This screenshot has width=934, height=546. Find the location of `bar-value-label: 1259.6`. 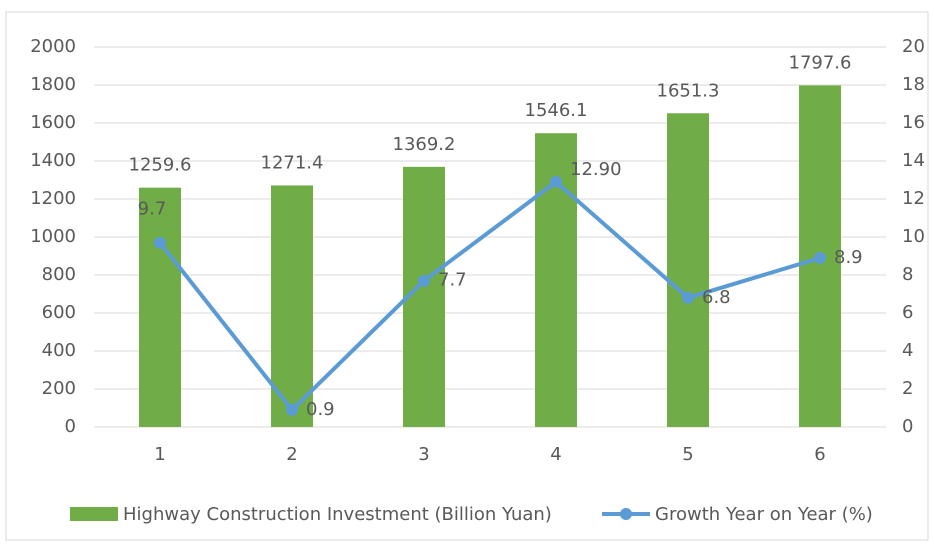

bar-value-label: 1259.6 is located at coordinates (160, 165).